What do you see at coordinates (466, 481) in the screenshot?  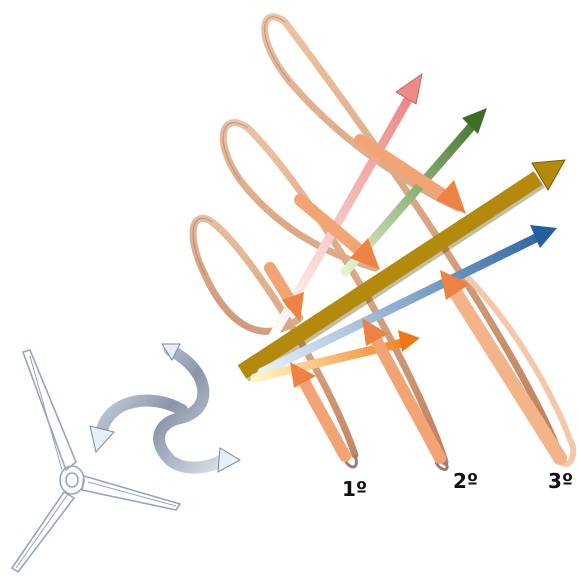 I see `ring-label-2: 2º` at bounding box center [466, 481].